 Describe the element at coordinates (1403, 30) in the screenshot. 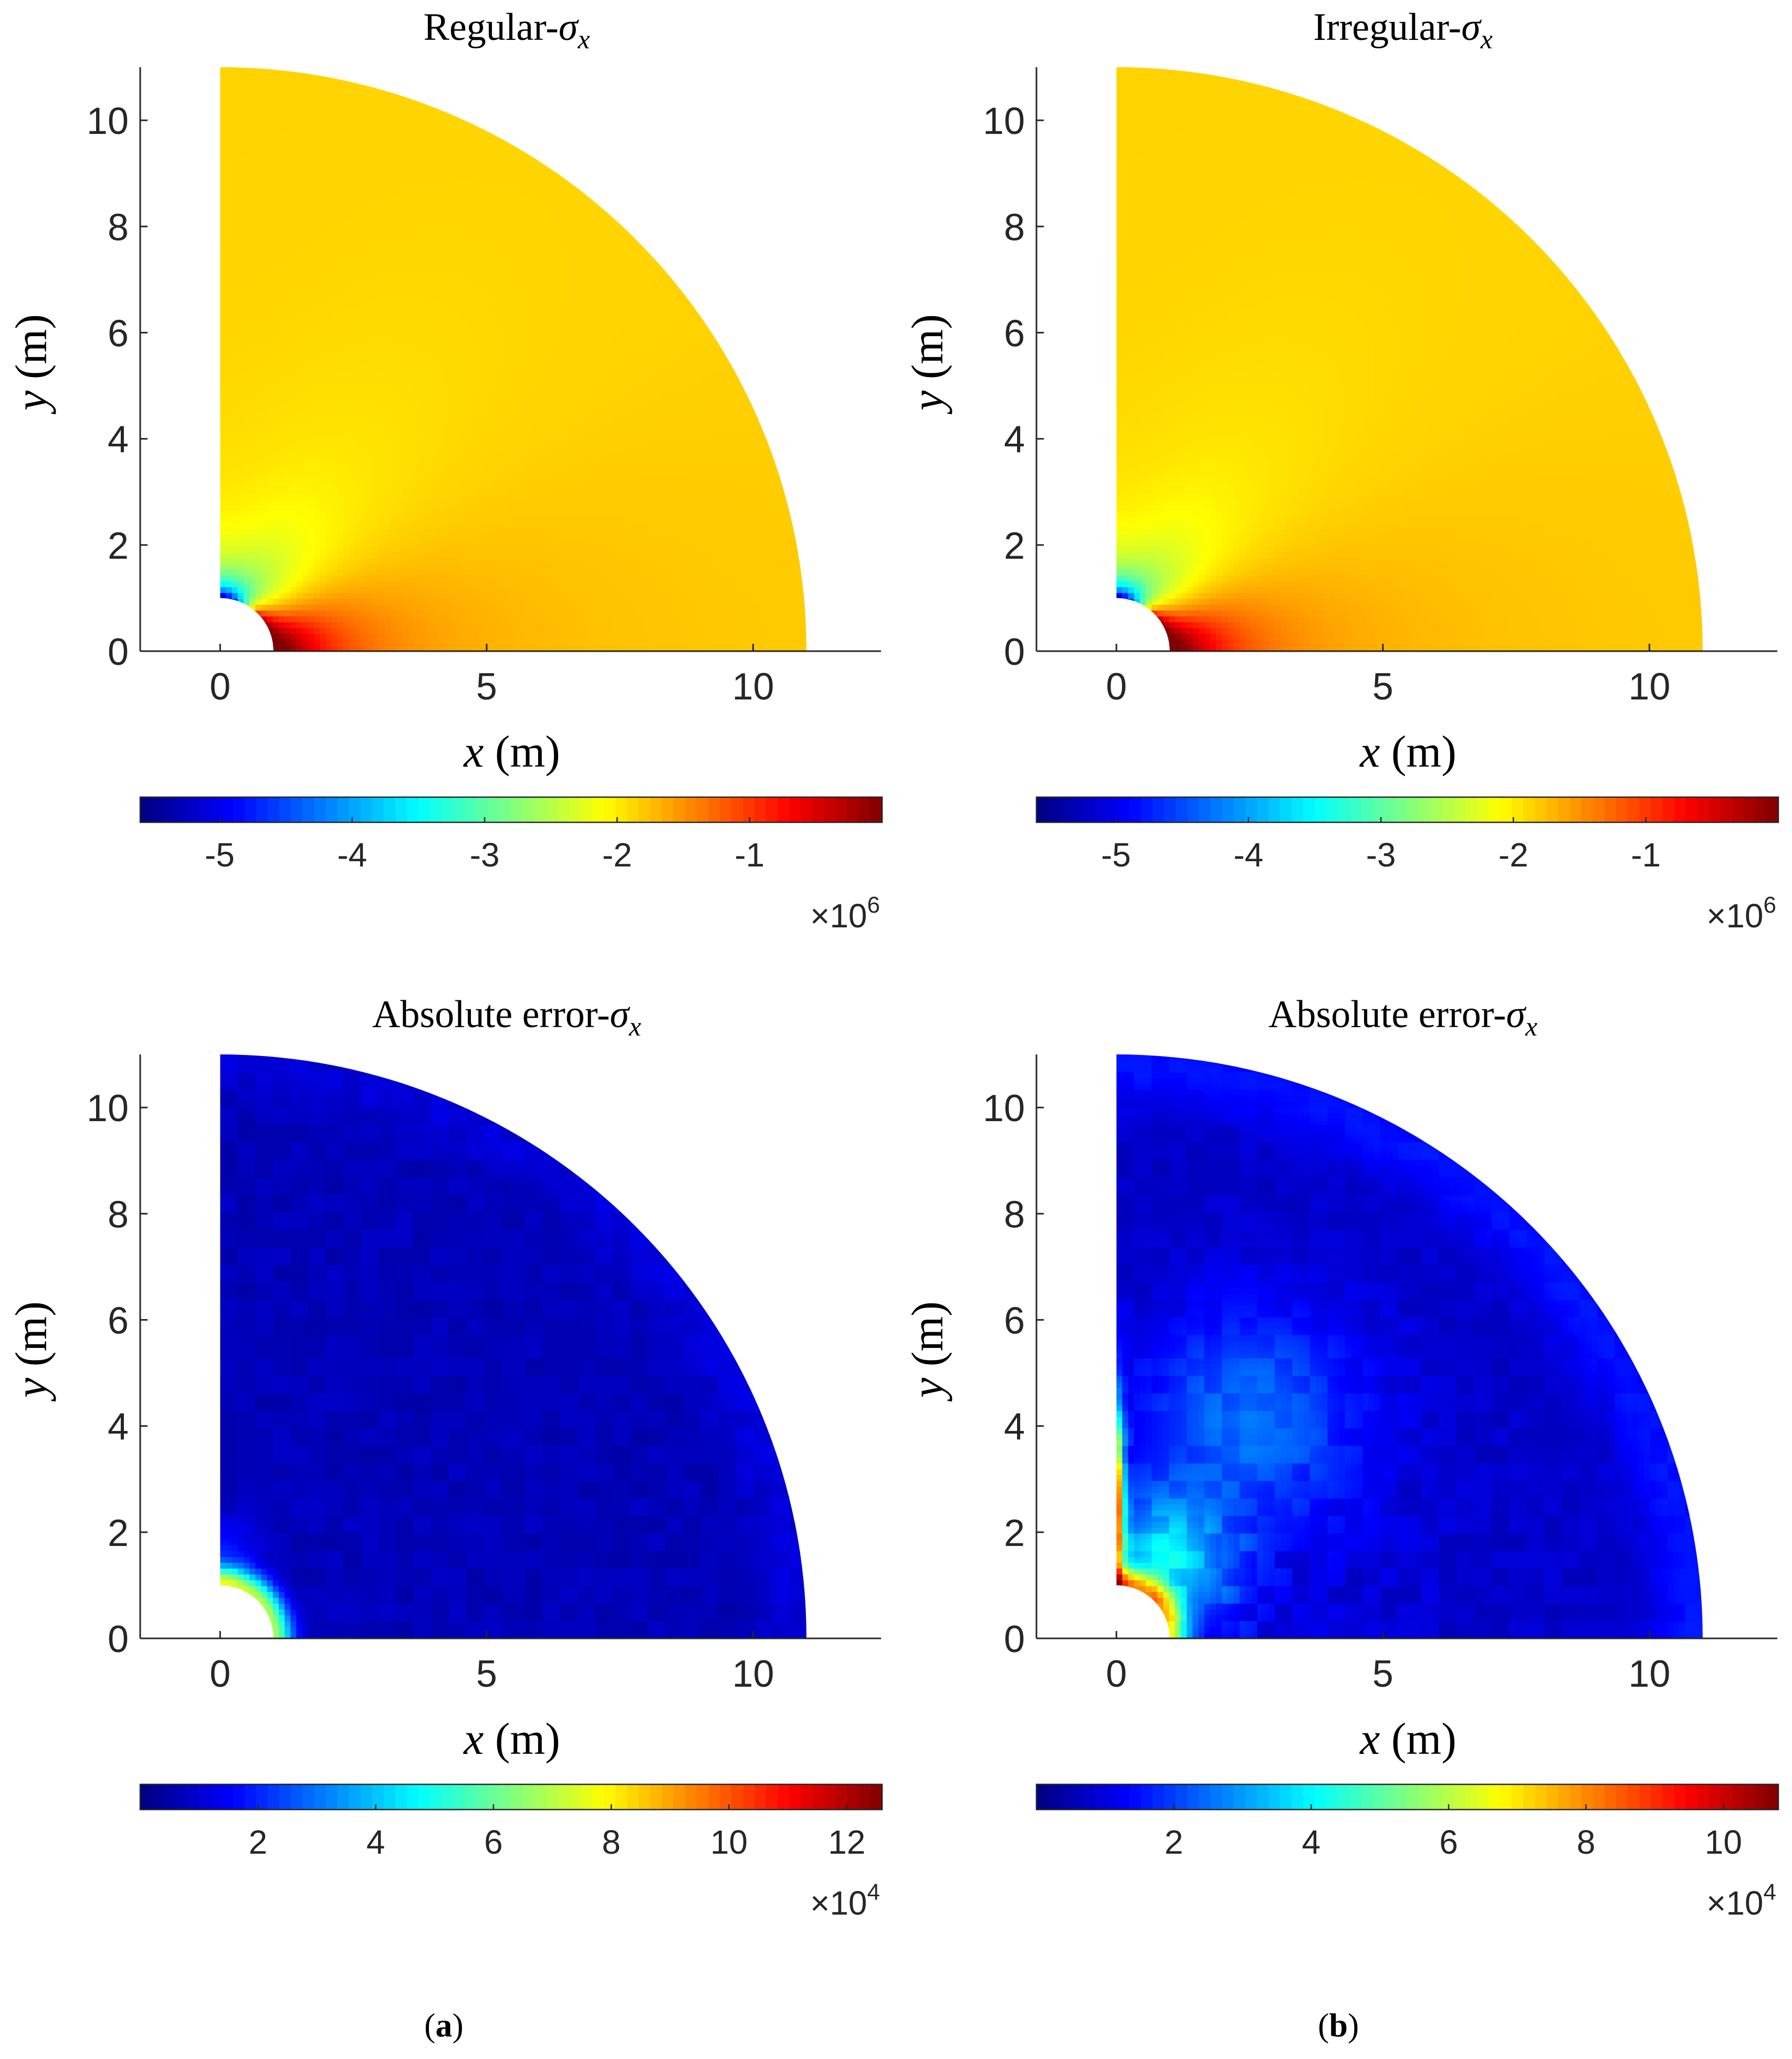

I see `chart-title: Irregular-σx` at that location.